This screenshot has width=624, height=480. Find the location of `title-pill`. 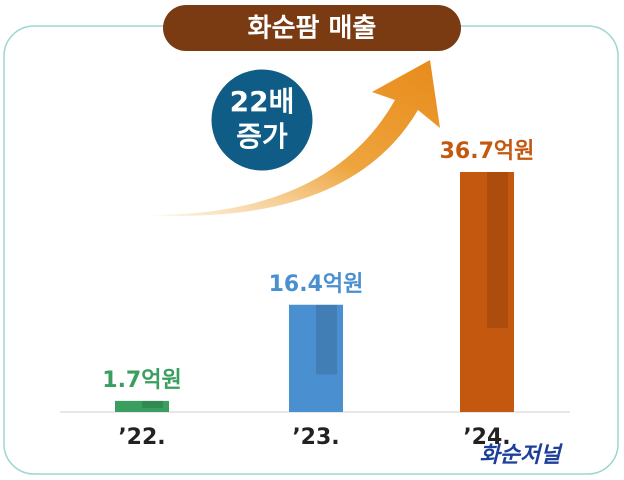

title-pill is located at coordinates (312, 28).